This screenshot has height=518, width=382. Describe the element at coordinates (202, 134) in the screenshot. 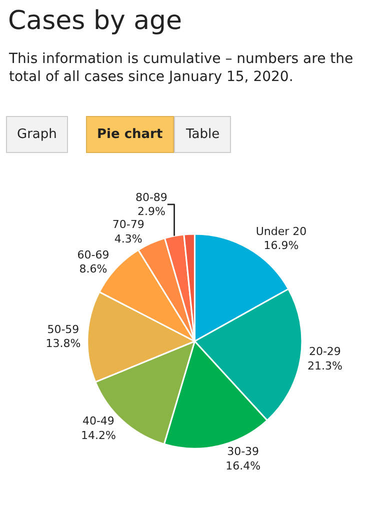

I see `text: Table` at that location.